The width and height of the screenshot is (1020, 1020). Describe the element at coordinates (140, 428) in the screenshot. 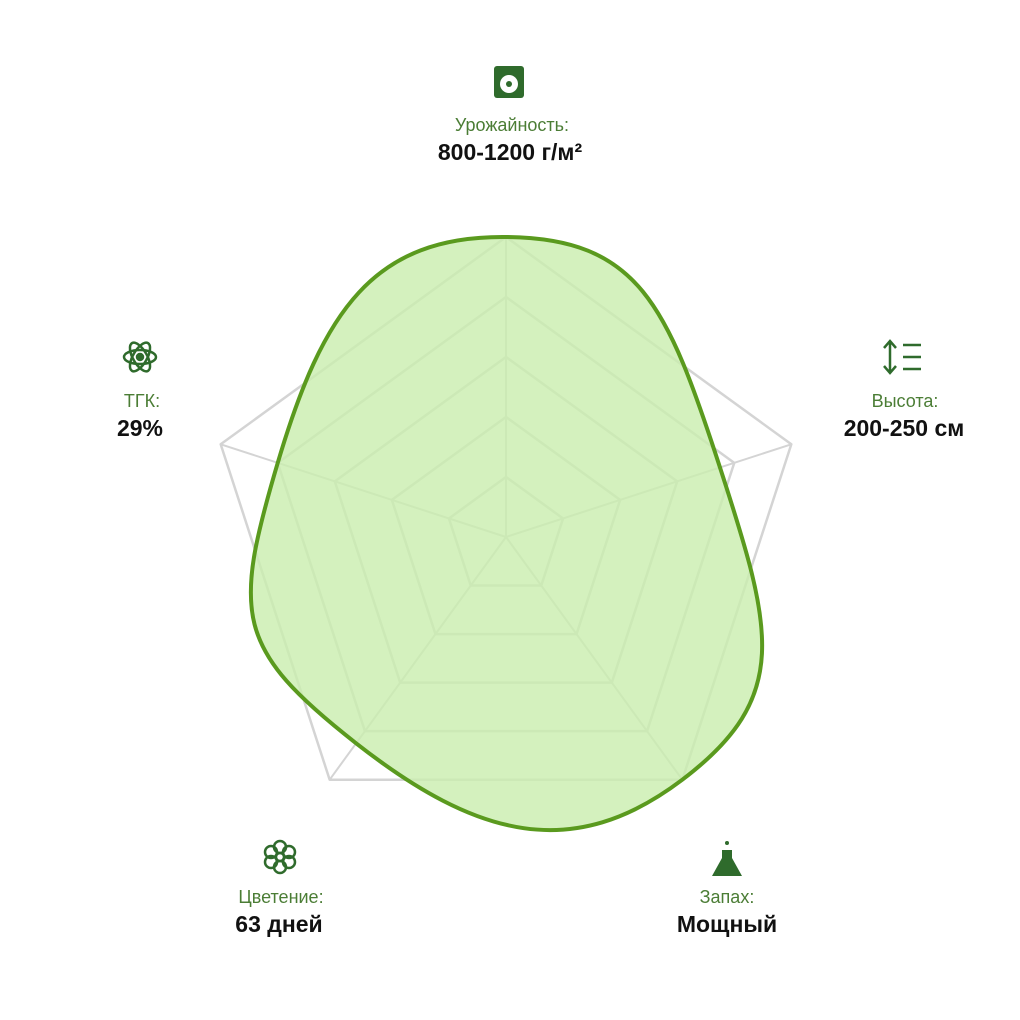

I see `axis-detail: 29%` at that location.